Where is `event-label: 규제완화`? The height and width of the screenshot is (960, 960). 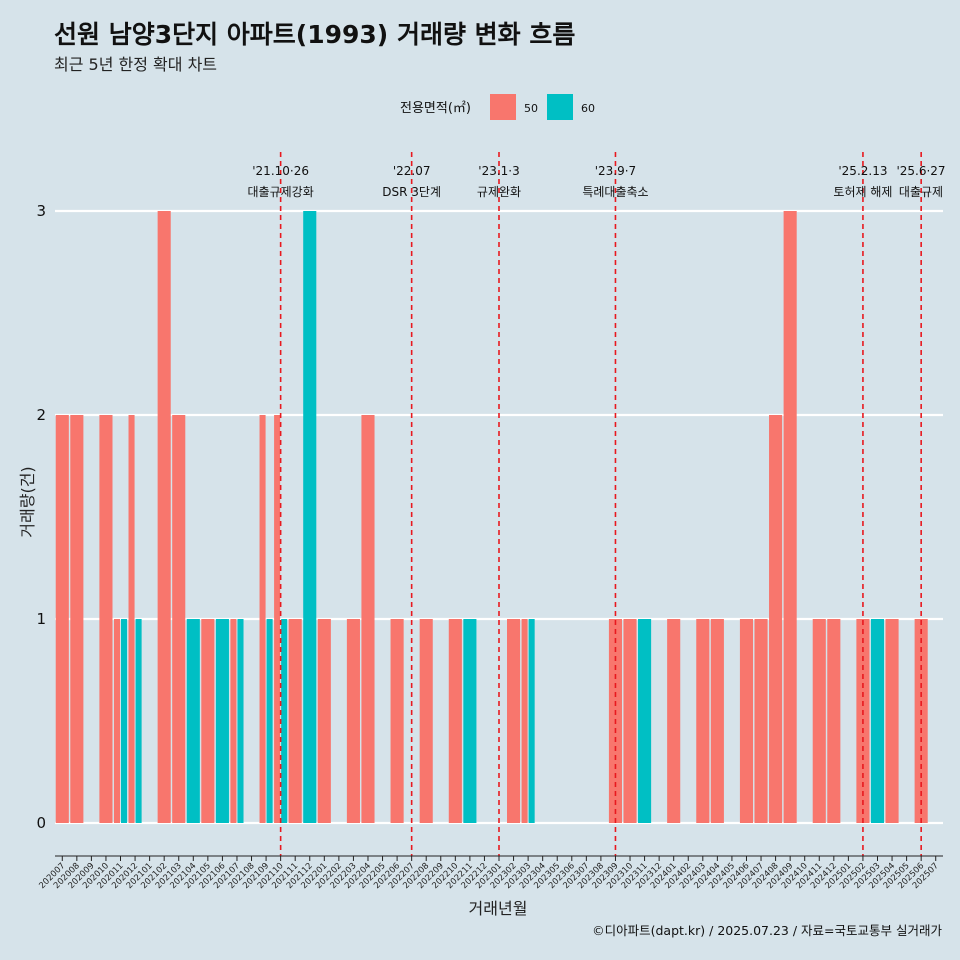 event-label: 규제완화 is located at coordinates (499, 192).